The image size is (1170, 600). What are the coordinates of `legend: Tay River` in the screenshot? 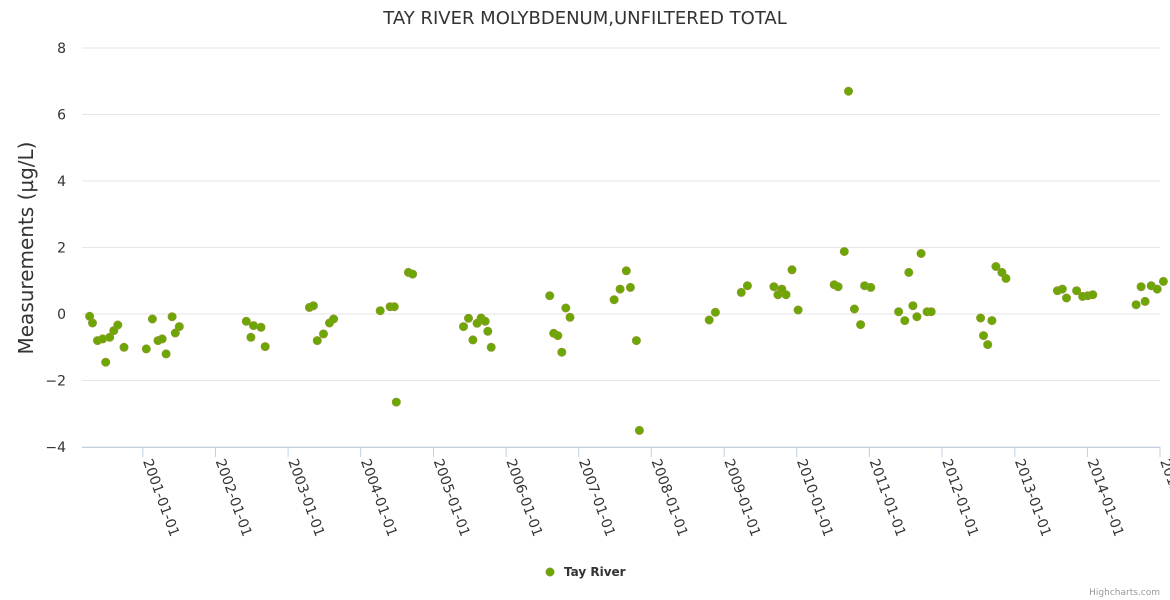 It's located at (585, 572).